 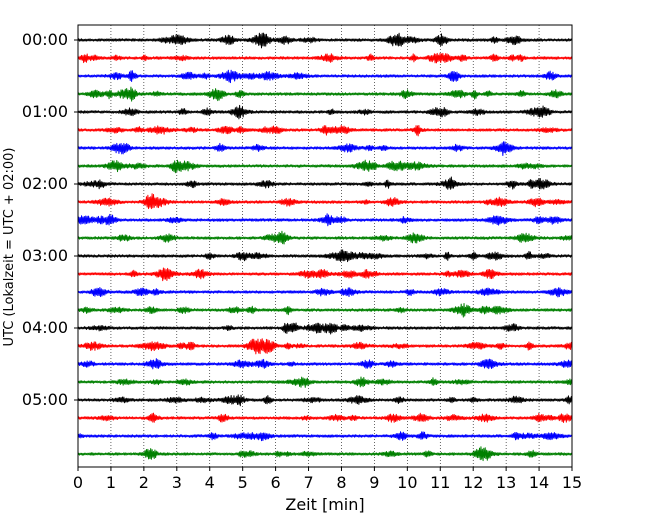 I want to click on x-tick-label: 1, so click(x=111, y=482).